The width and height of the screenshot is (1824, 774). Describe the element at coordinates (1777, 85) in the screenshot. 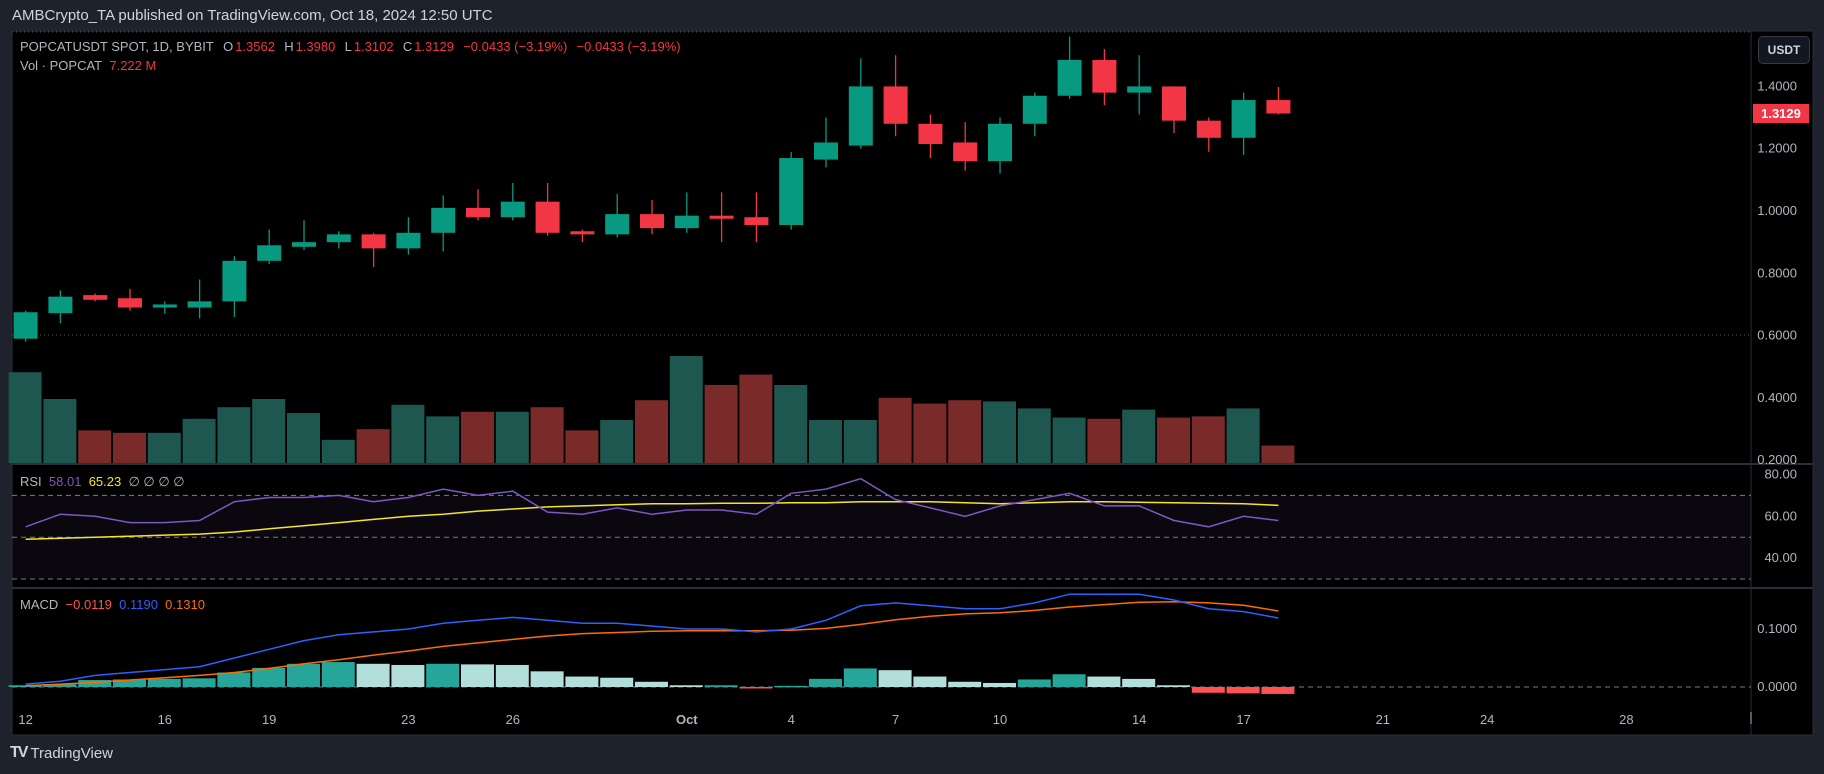

I see `price-tick-label: 1.4000` at that location.